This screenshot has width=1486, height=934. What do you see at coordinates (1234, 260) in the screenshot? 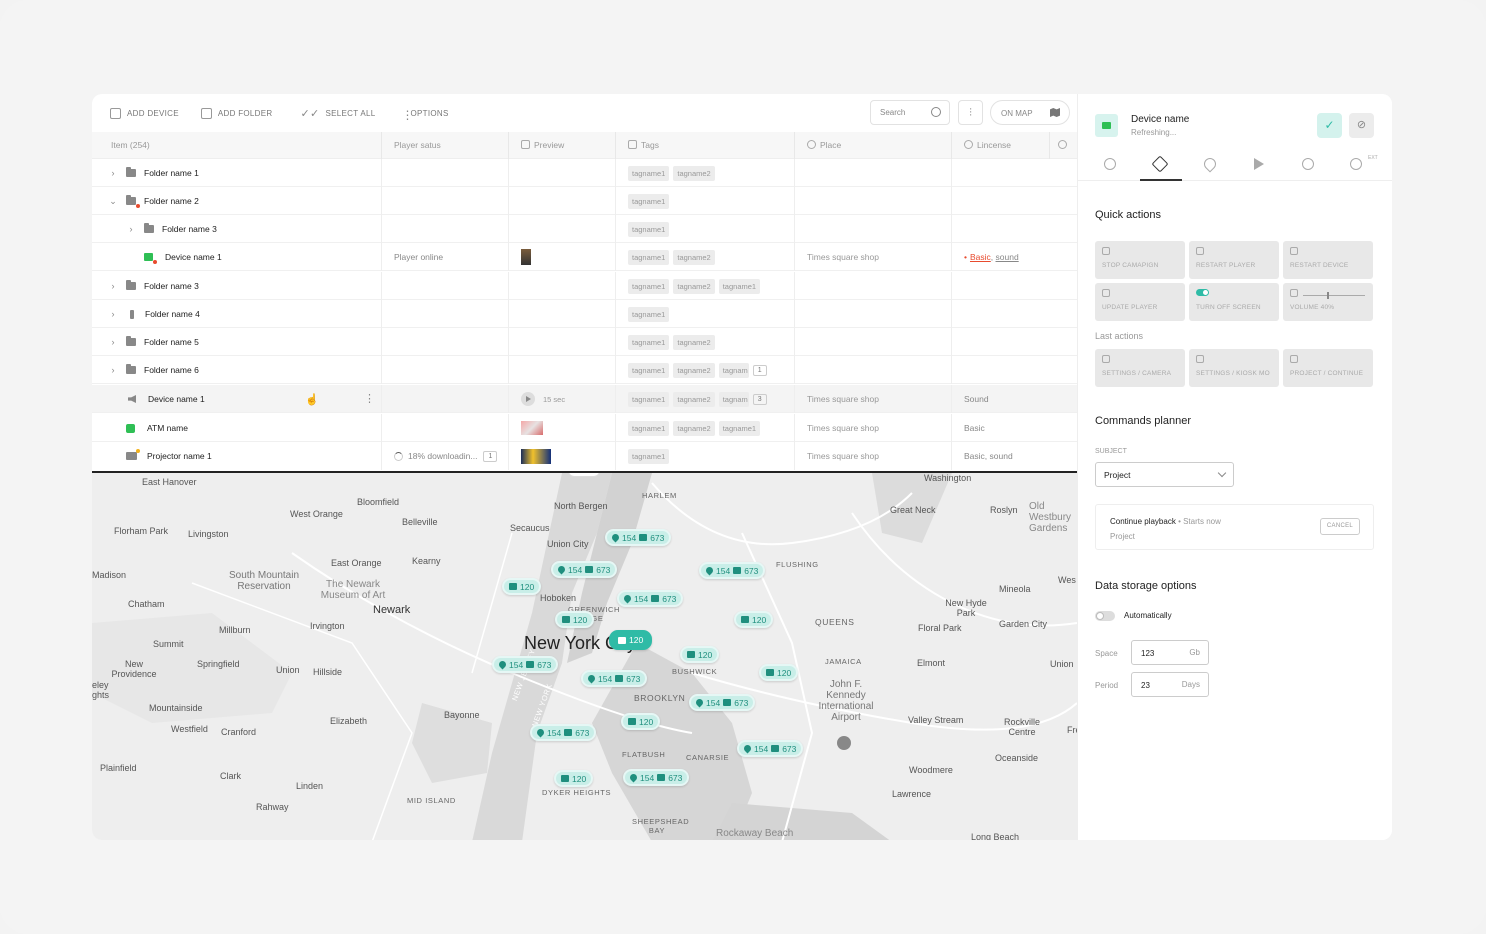
I see `restart-player-button: RESTART PLAYER` at bounding box center [1234, 260].